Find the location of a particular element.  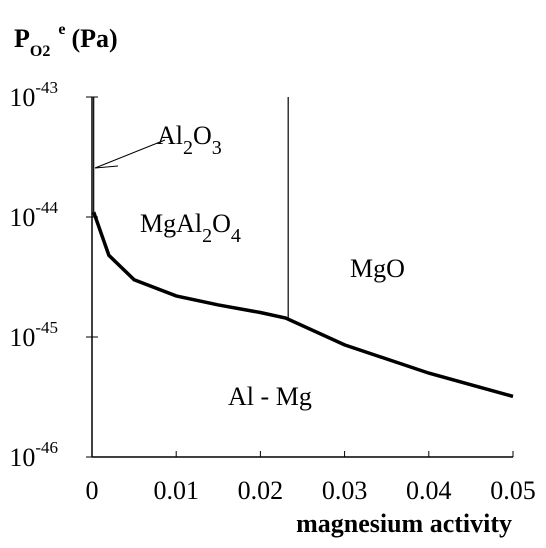

x-tick-label: 0.05 is located at coordinates (513, 490).